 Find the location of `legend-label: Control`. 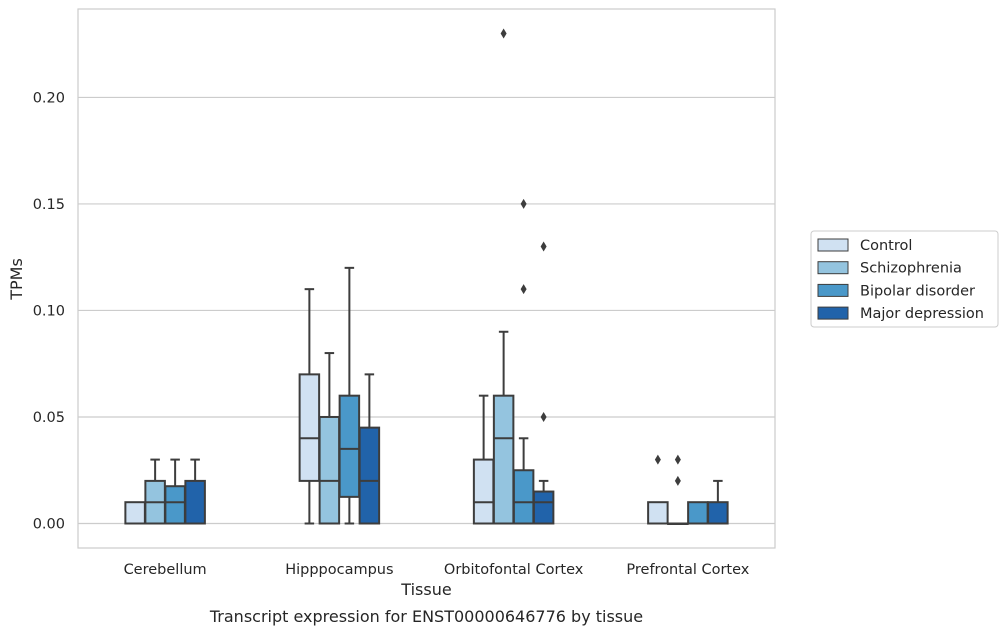

legend-label: Control is located at coordinates (886, 246).